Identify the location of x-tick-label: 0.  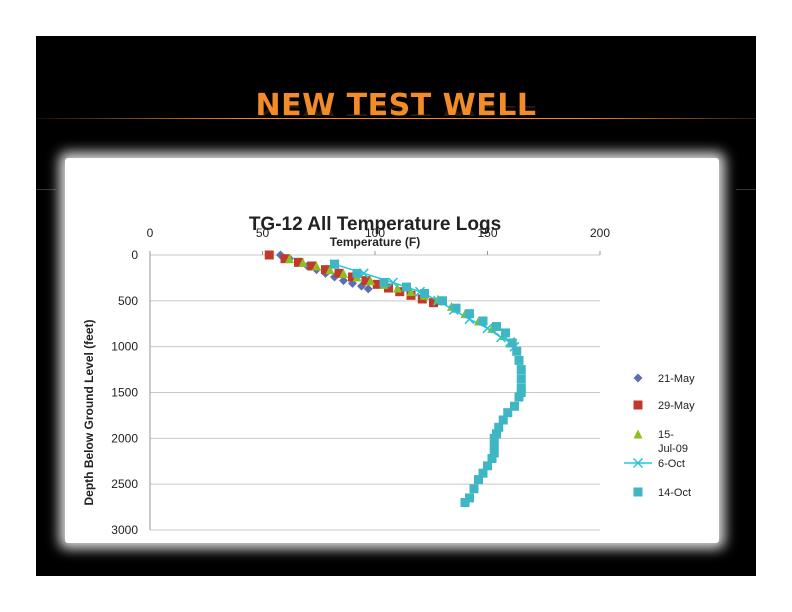
(150, 233).